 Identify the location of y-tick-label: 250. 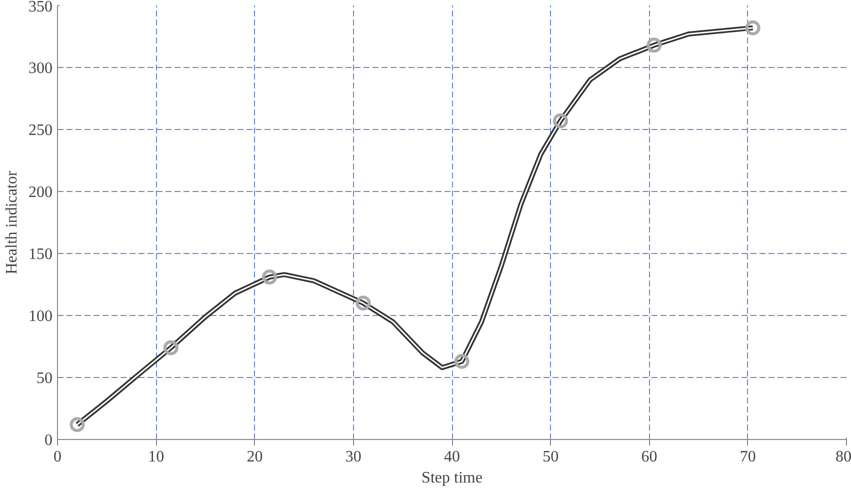
(40, 130).